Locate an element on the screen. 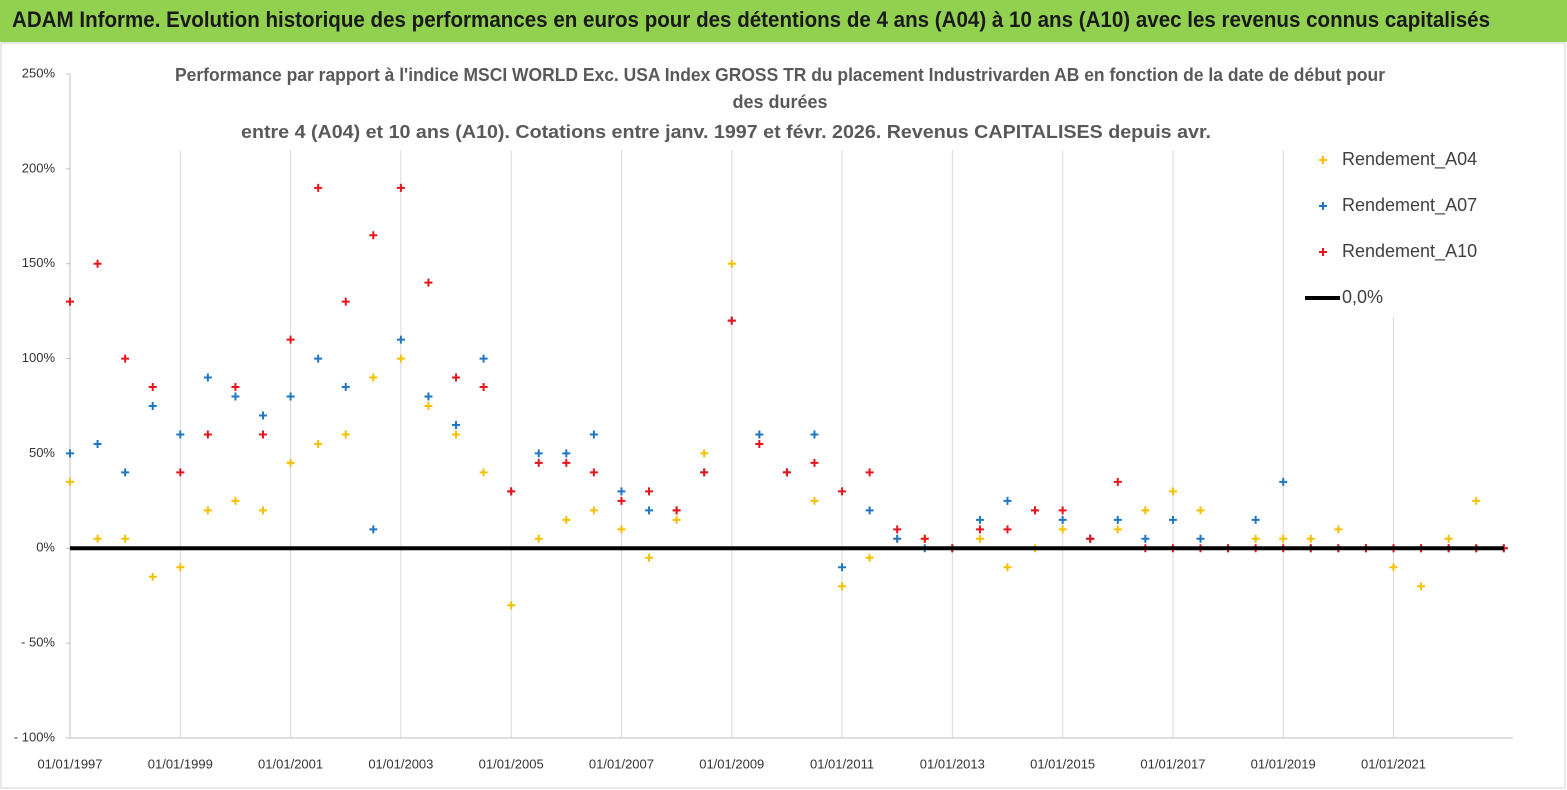 This screenshot has width=1567, height=790. x-tick-label: 01/01/2005 is located at coordinates (511, 763).